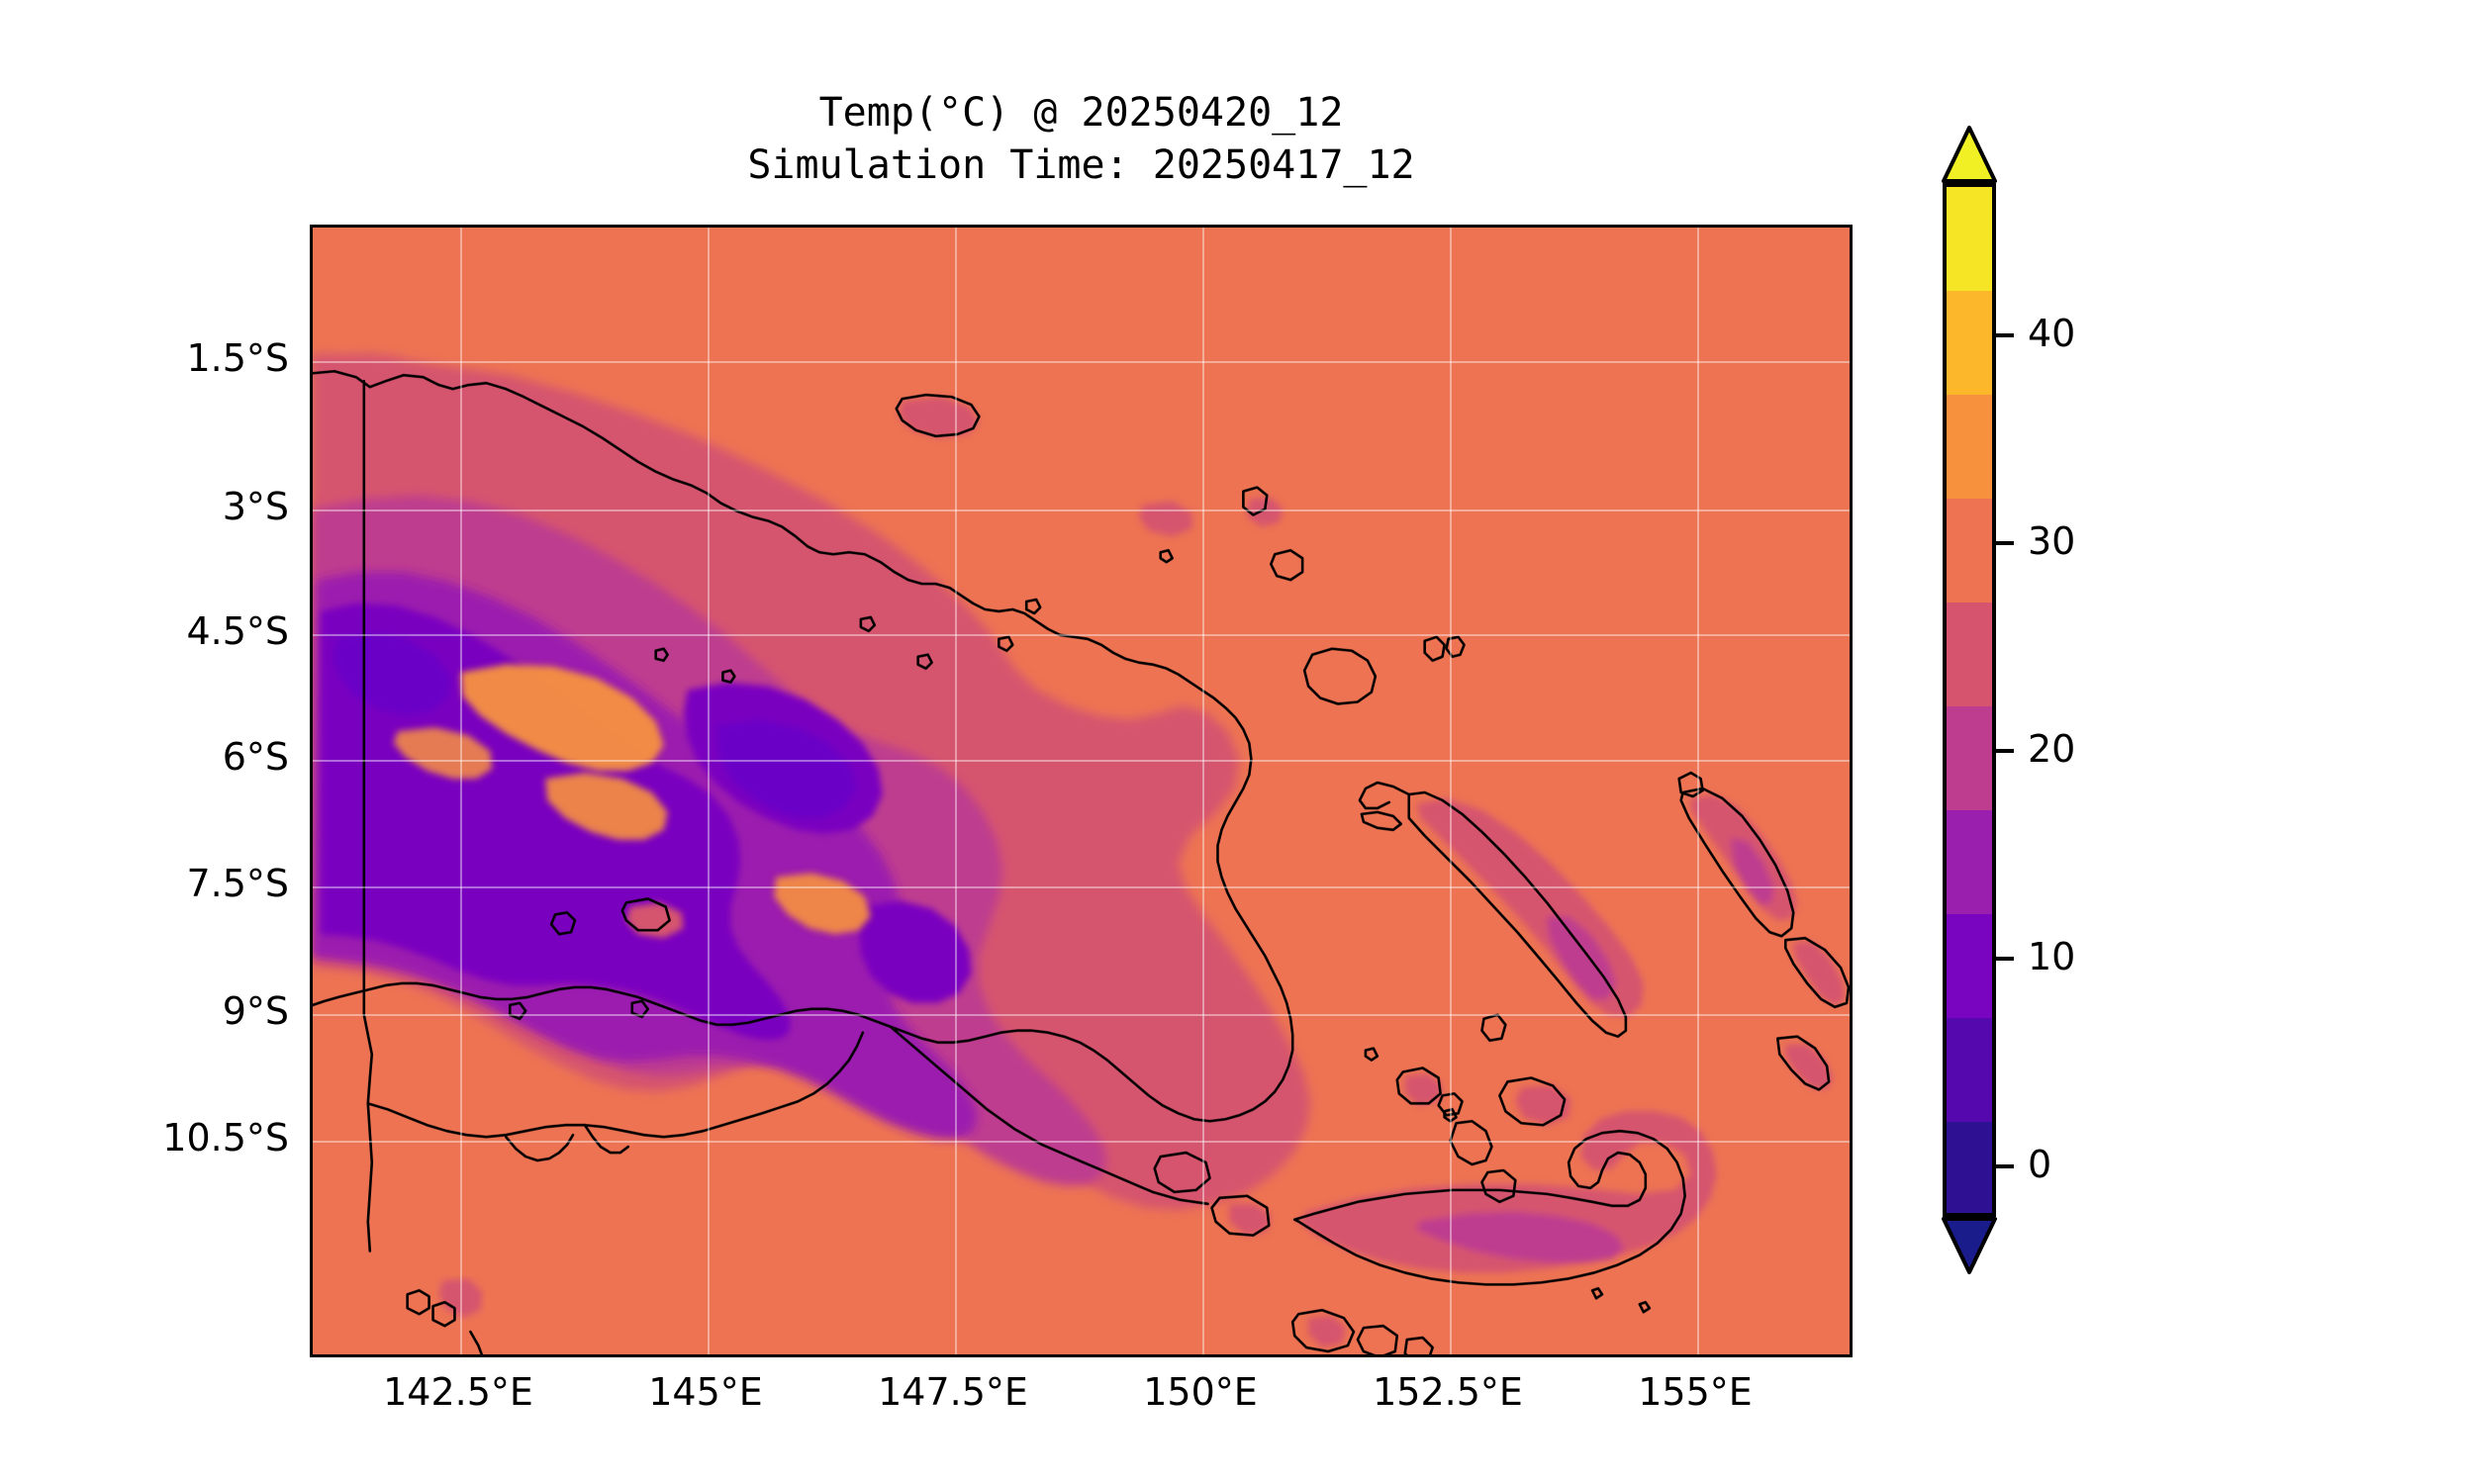 The image size is (2474, 1484). I want to click on yaxis-tick-label: 10.5°S, so click(226, 1137).